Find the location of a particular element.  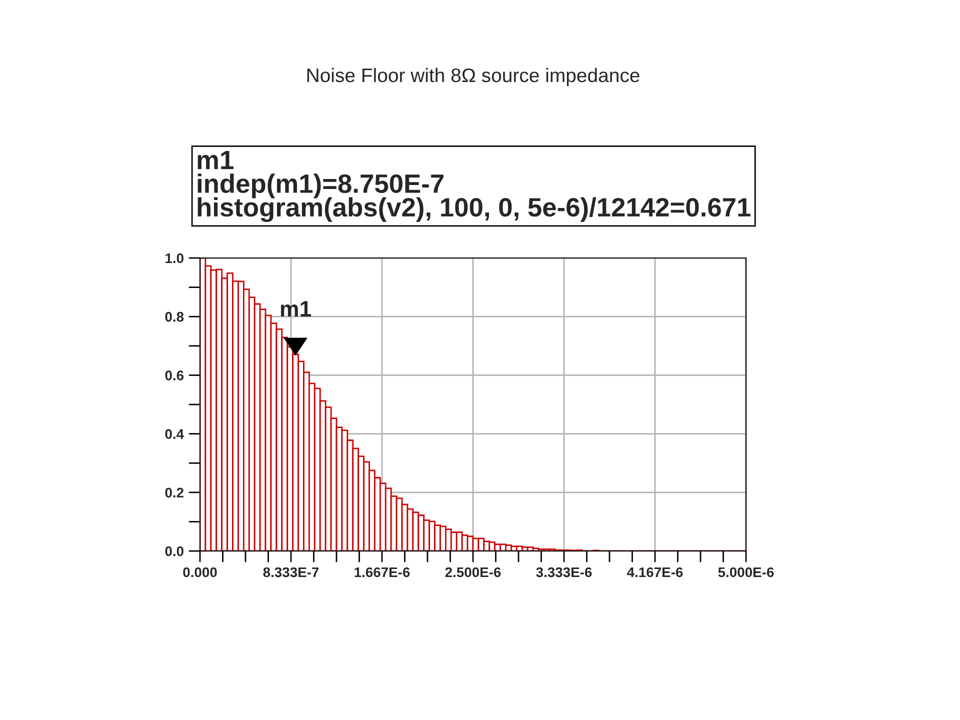

x-tick-label: 8.333E-7 is located at coordinates (291, 572).